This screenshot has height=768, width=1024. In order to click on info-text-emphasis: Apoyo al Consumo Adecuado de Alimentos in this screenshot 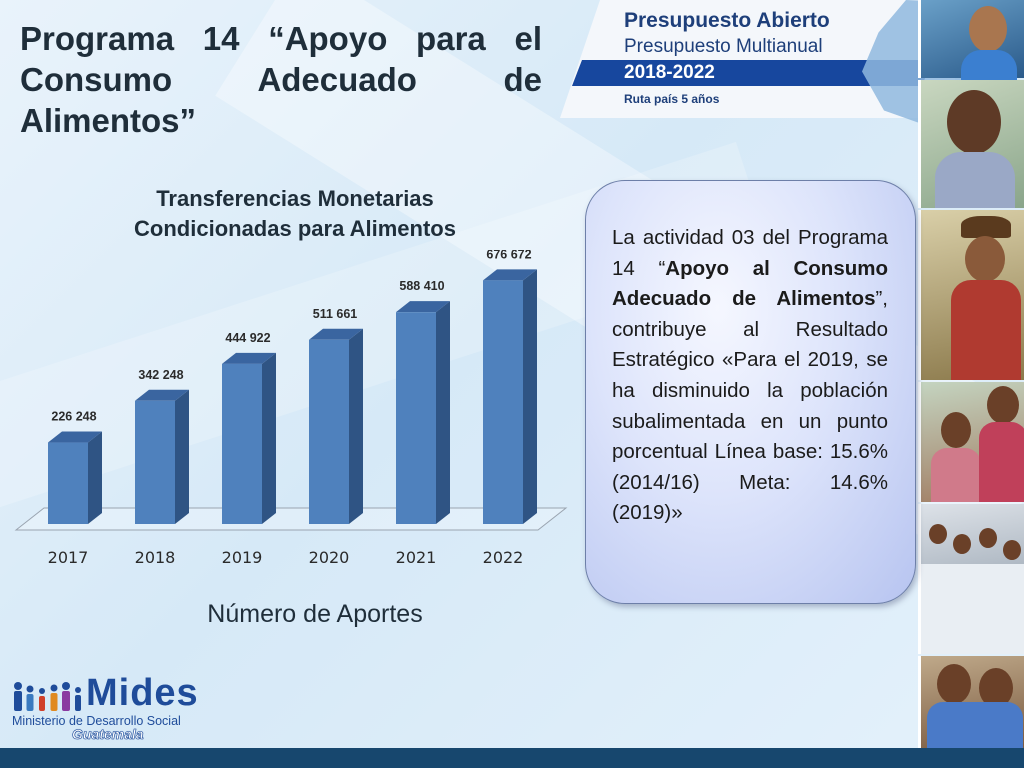, I will do `click(750, 283)`.